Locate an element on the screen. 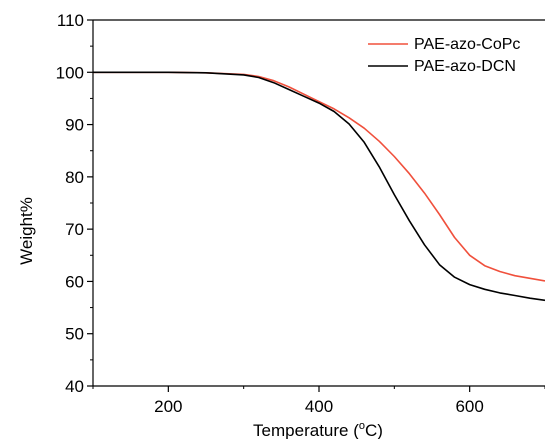 The height and width of the screenshot is (439, 545). y-tick-label: 90 is located at coordinates (74, 125).